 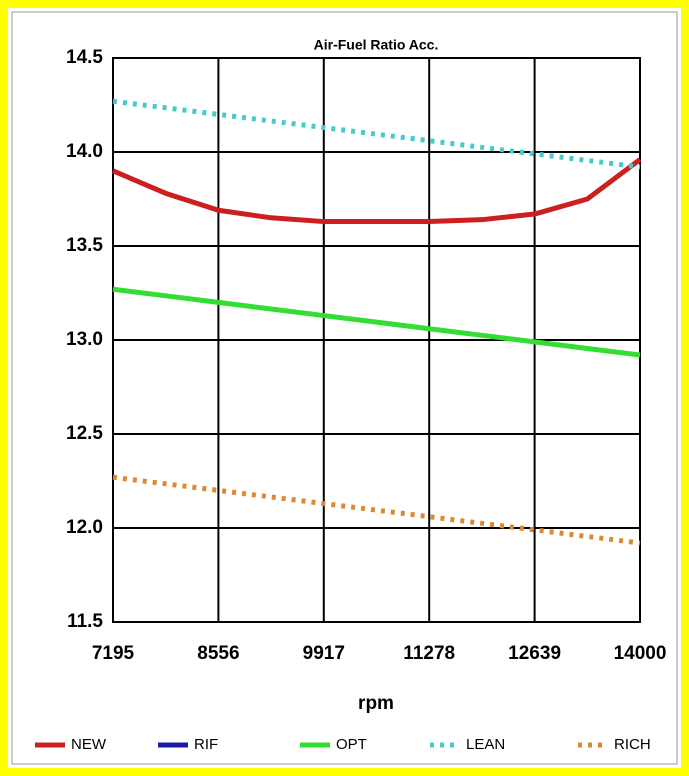 I want to click on x-tick-label: 14000, so click(x=640, y=653).